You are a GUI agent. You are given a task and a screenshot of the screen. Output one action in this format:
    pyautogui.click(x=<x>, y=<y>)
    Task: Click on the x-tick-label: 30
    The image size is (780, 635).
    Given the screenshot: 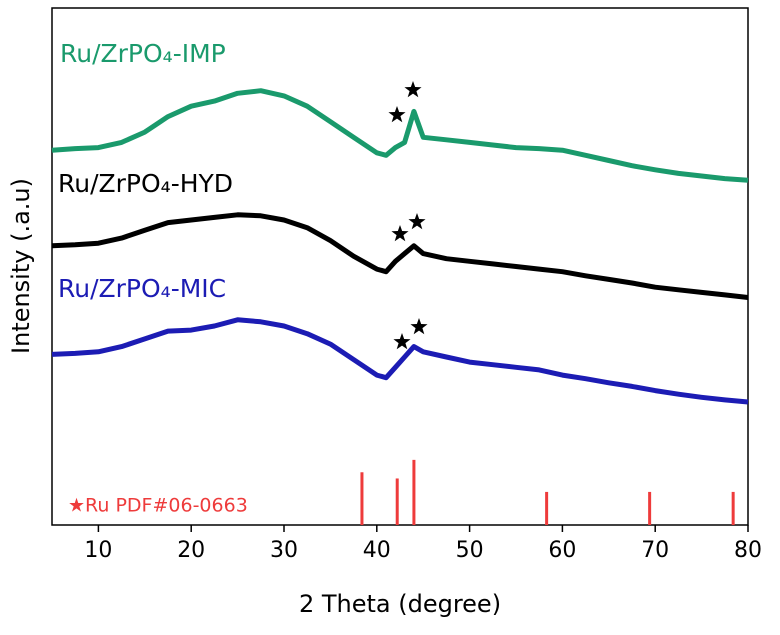 What is the action you would take?
    pyautogui.click(x=284, y=550)
    